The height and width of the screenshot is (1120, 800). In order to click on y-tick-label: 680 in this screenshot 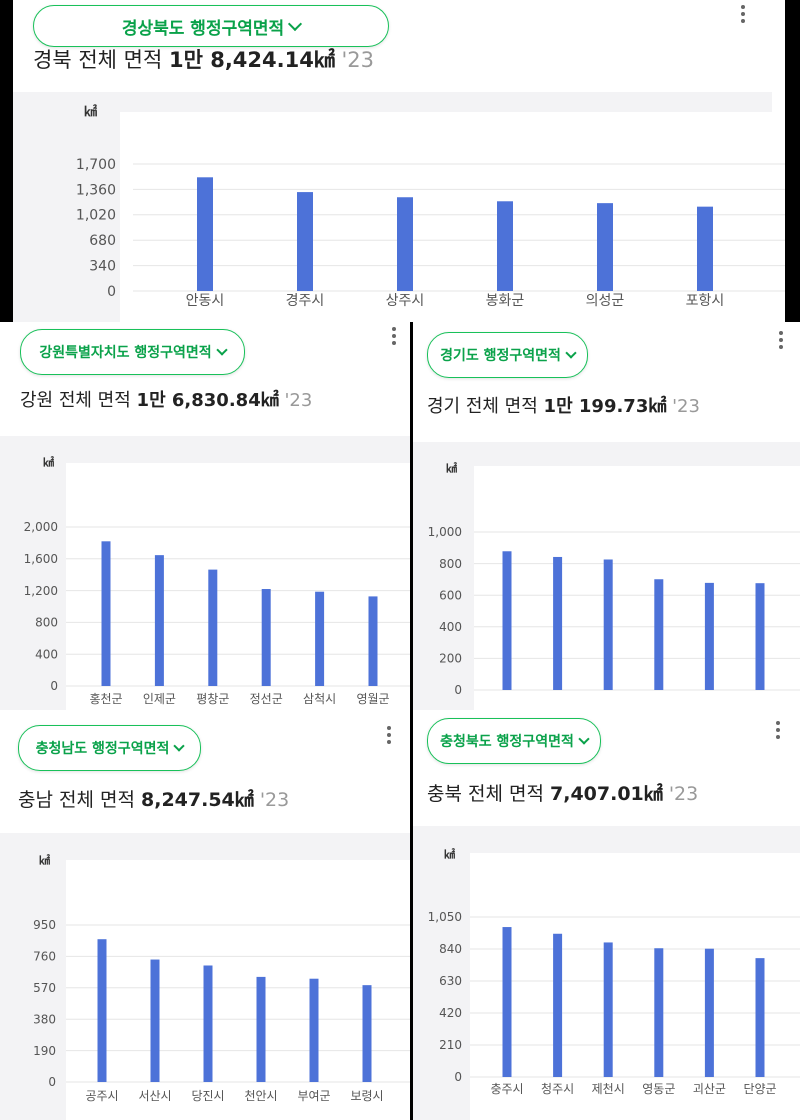, I will do `click(102, 241)`.